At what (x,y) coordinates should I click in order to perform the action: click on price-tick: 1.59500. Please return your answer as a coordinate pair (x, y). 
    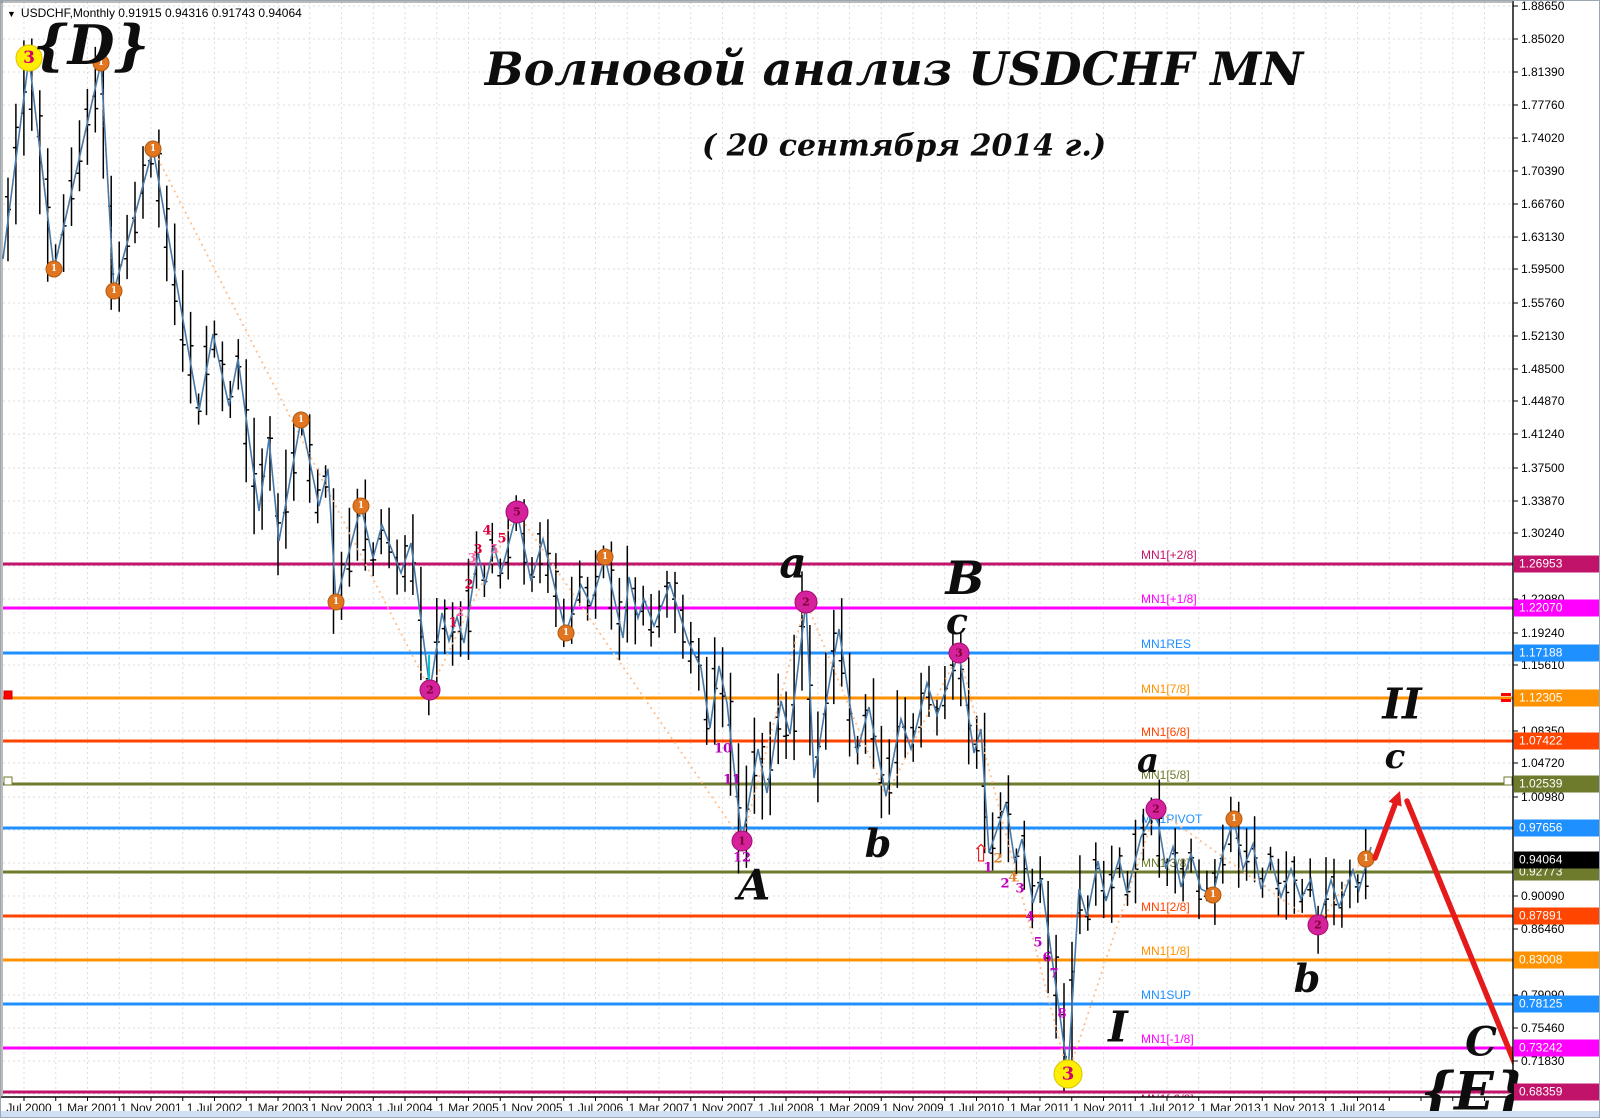
    Looking at the image, I should click on (1543, 269).